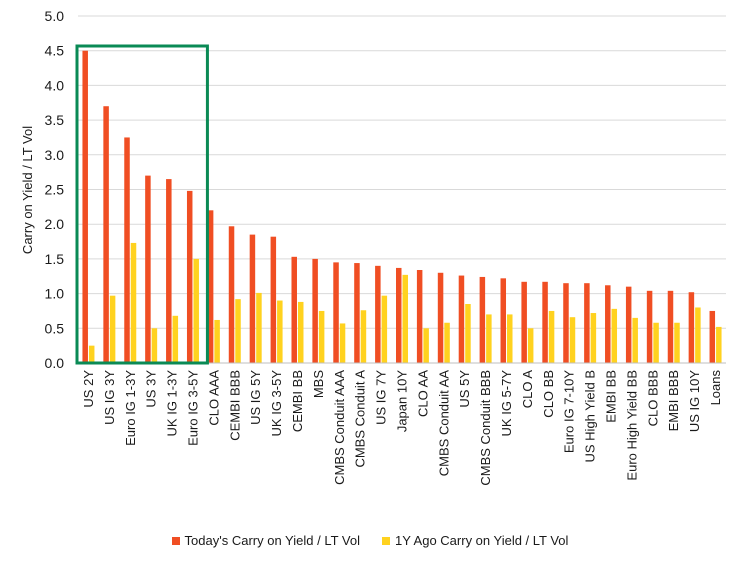 The width and height of the screenshot is (740, 564). What do you see at coordinates (234, 405) in the screenshot?
I see `x-tick-label: CEMBI BBB` at bounding box center [234, 405].